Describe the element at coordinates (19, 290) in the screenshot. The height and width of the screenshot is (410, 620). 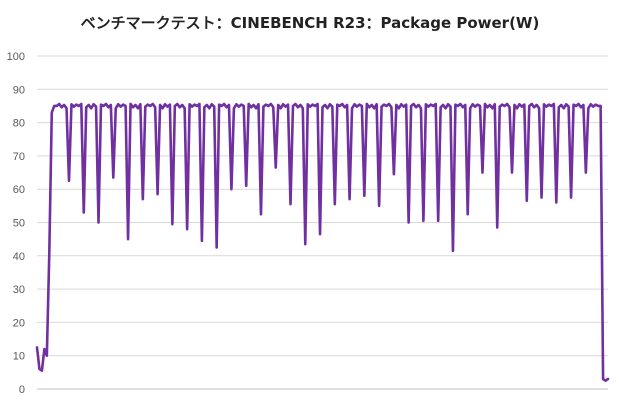
I see `y-tick-label: 30` at that location.